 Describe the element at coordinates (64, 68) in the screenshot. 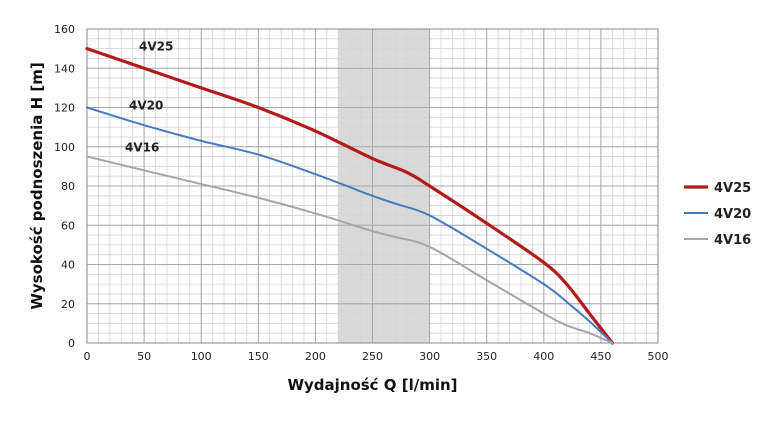

I see `y-tick-label: 140` at that location.